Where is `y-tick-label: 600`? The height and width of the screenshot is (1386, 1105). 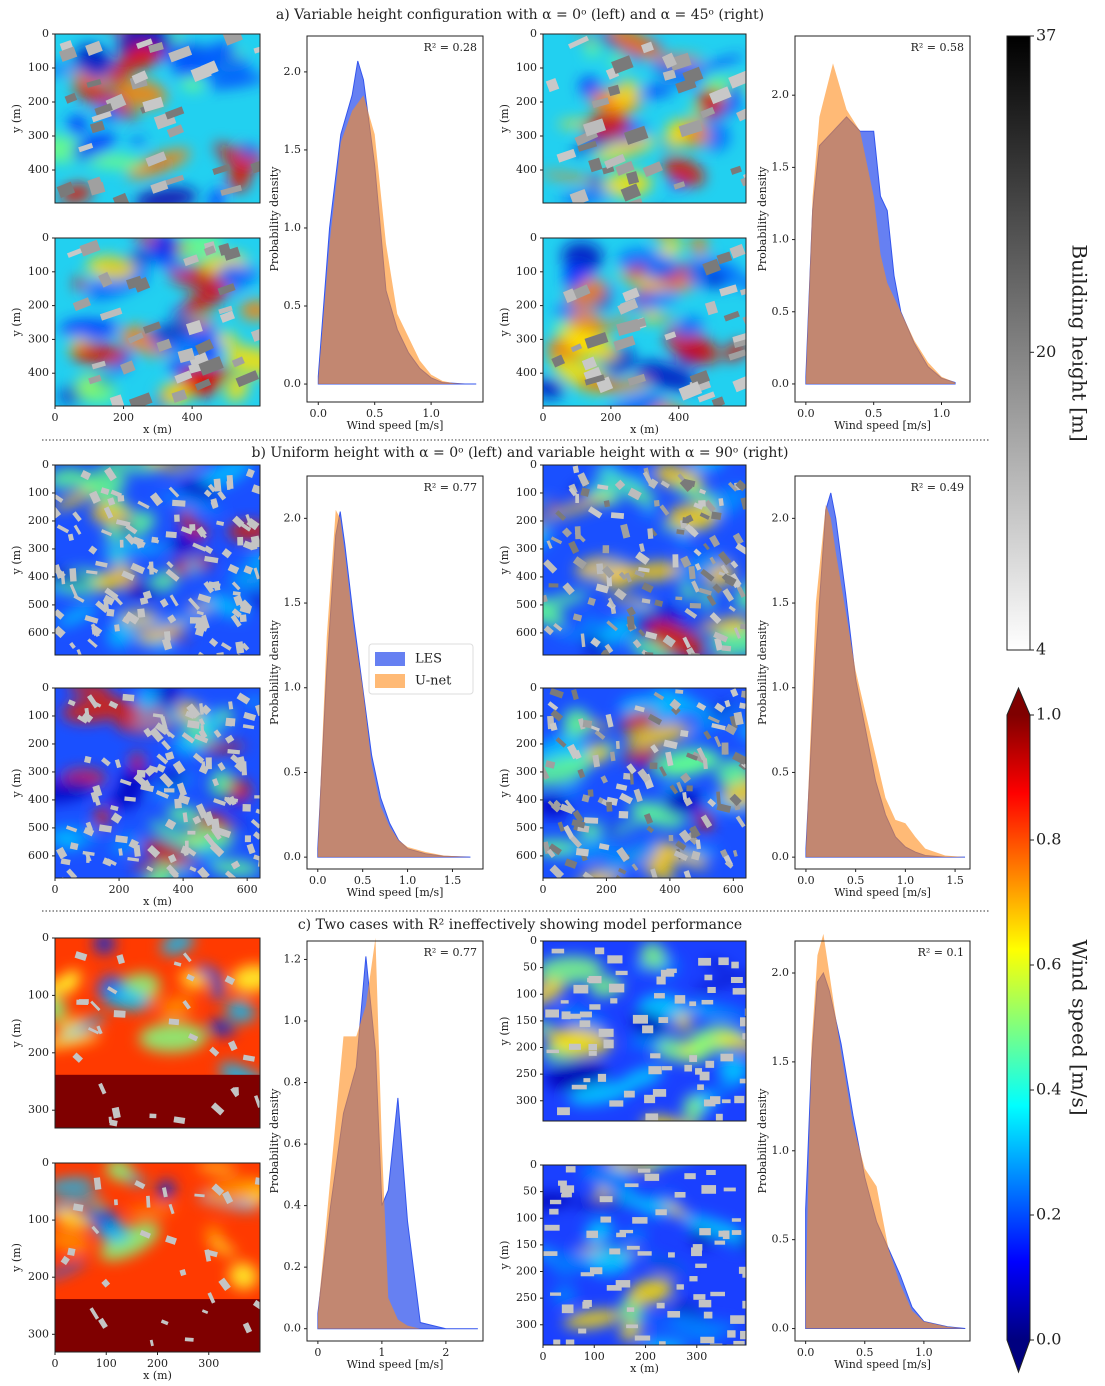
y-tick-label: 600 is located at coordinates (526, 632).